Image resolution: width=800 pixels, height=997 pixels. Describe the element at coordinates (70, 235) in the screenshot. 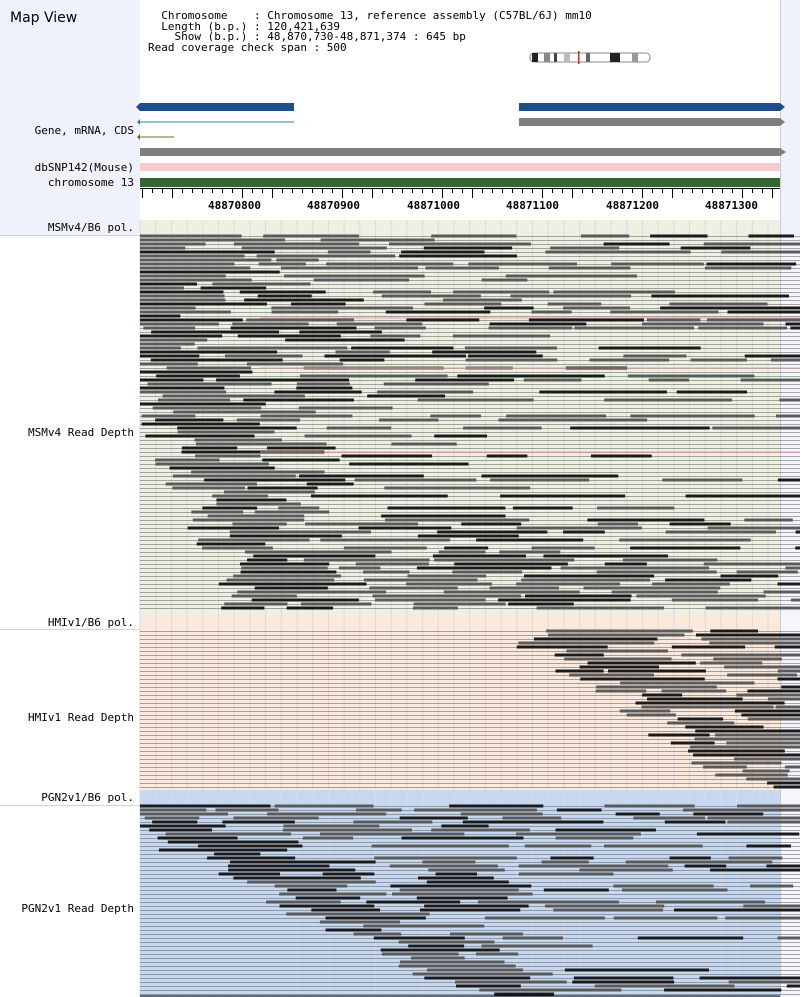

I see `msm-pol-rule` at that location.